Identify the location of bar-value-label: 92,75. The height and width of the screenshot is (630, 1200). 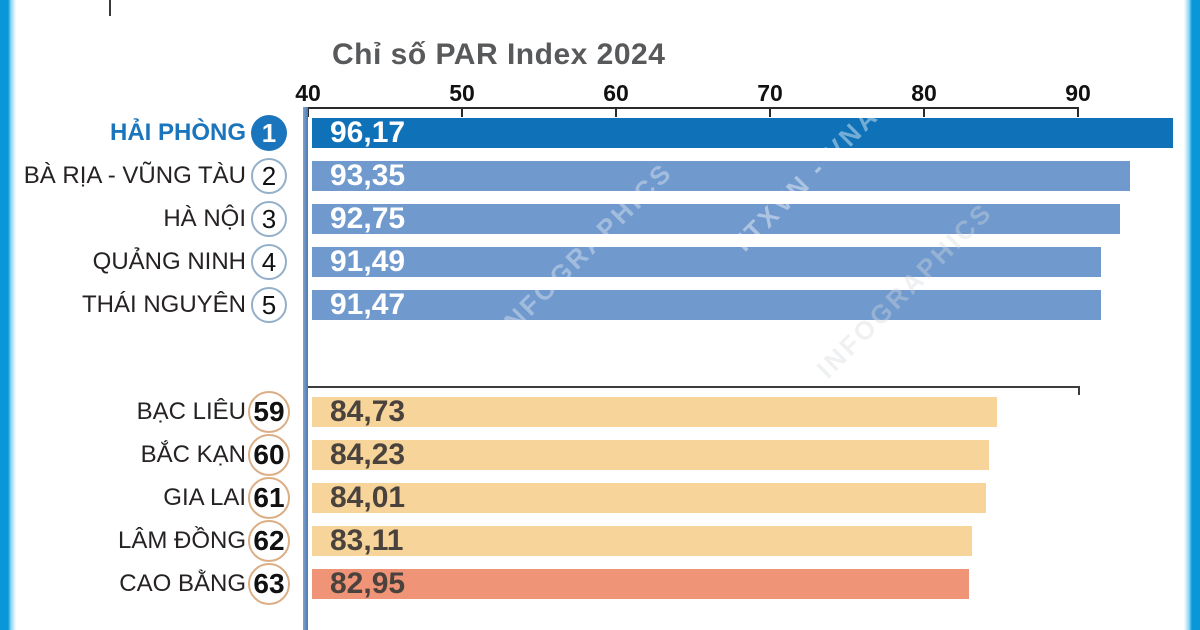
(368, 218).